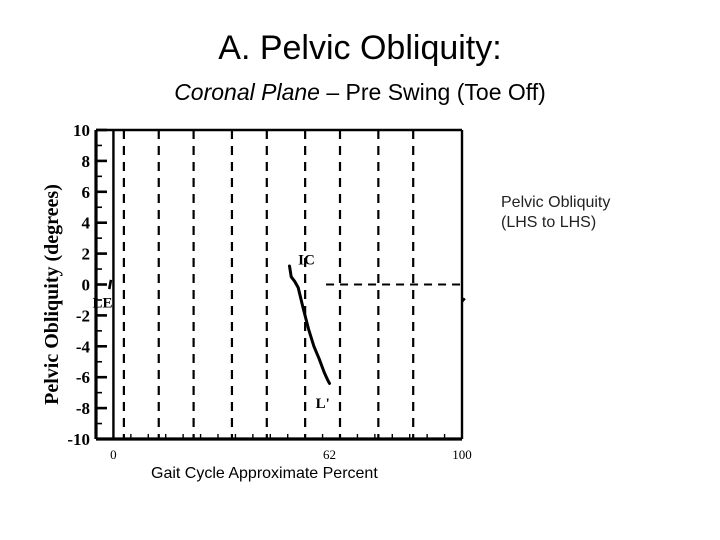  What do you see at coordinates (323, 404) in the screenshot?
I see `annotation-2: L'` at bounding box center [323, 404].